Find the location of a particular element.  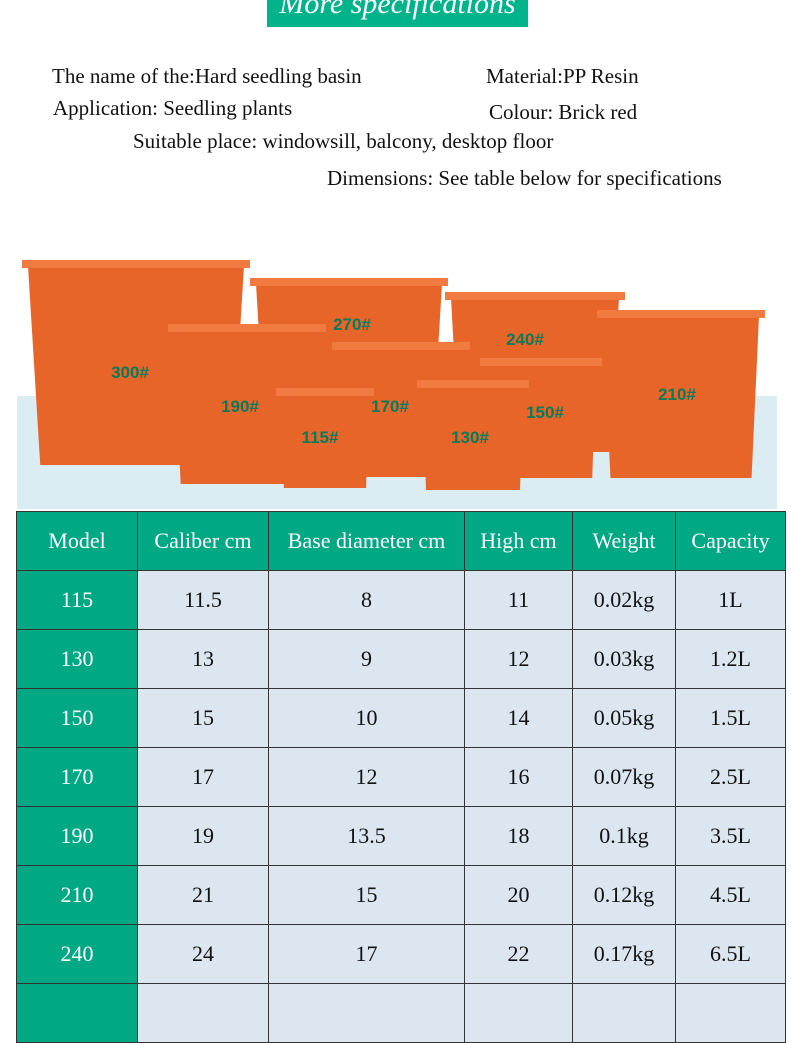

pot-label: 130# is located at coordinates (470, 437).